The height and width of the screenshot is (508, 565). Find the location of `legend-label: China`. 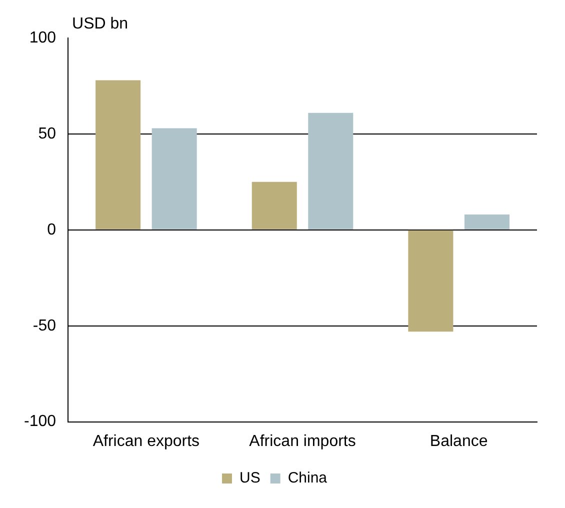

legend-label: China is located at coordinates (308, 478).